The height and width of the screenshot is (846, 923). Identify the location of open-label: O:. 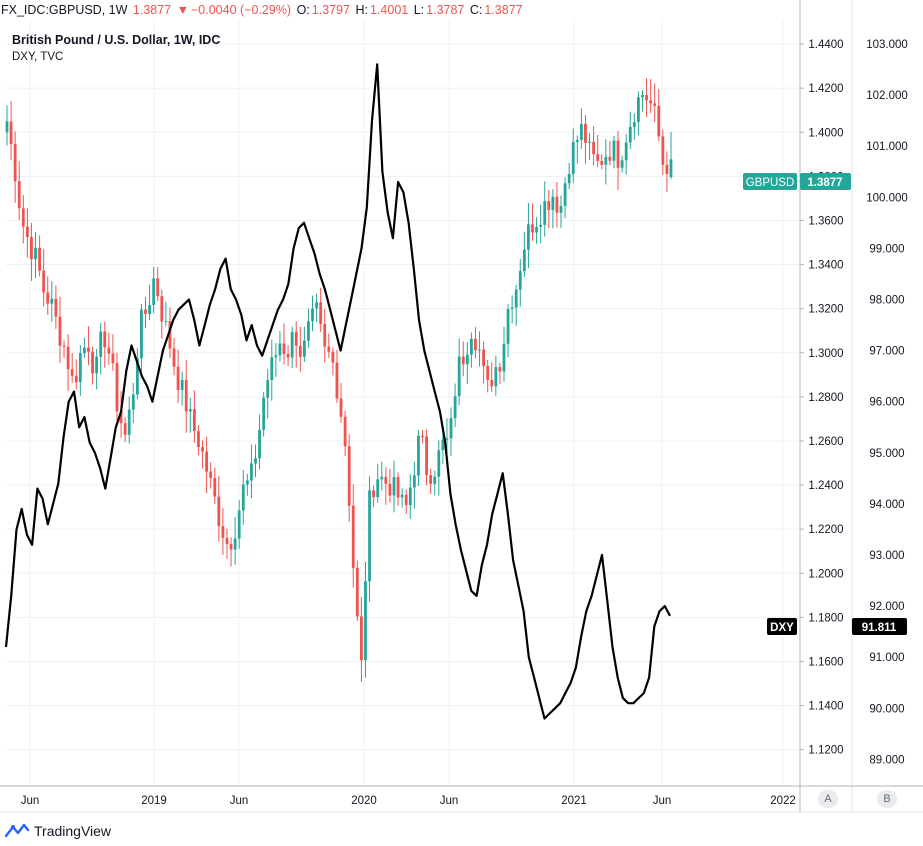
(303, 10).